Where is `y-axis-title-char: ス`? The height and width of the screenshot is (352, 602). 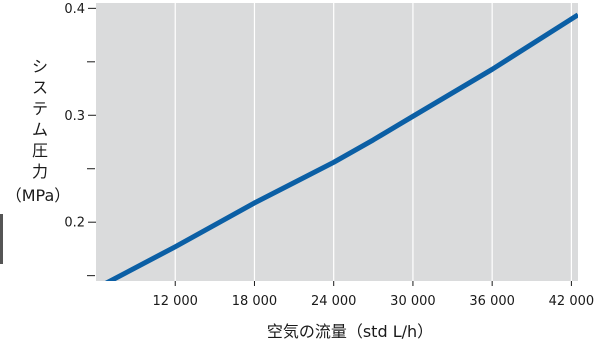 y-axis-title-char: ス is located at coordinates (40, 87).